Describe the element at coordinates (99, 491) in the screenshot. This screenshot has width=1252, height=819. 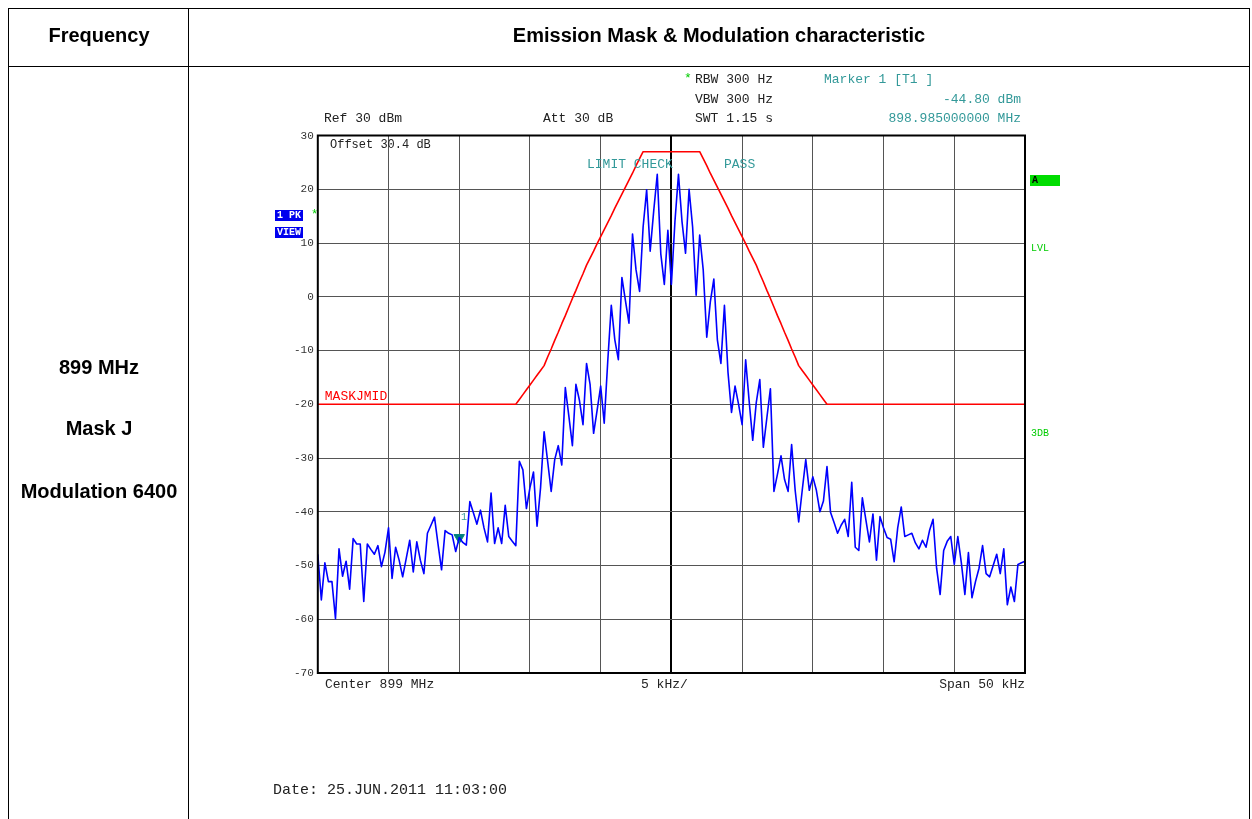
I see `text: Modulation 6400` at that location.